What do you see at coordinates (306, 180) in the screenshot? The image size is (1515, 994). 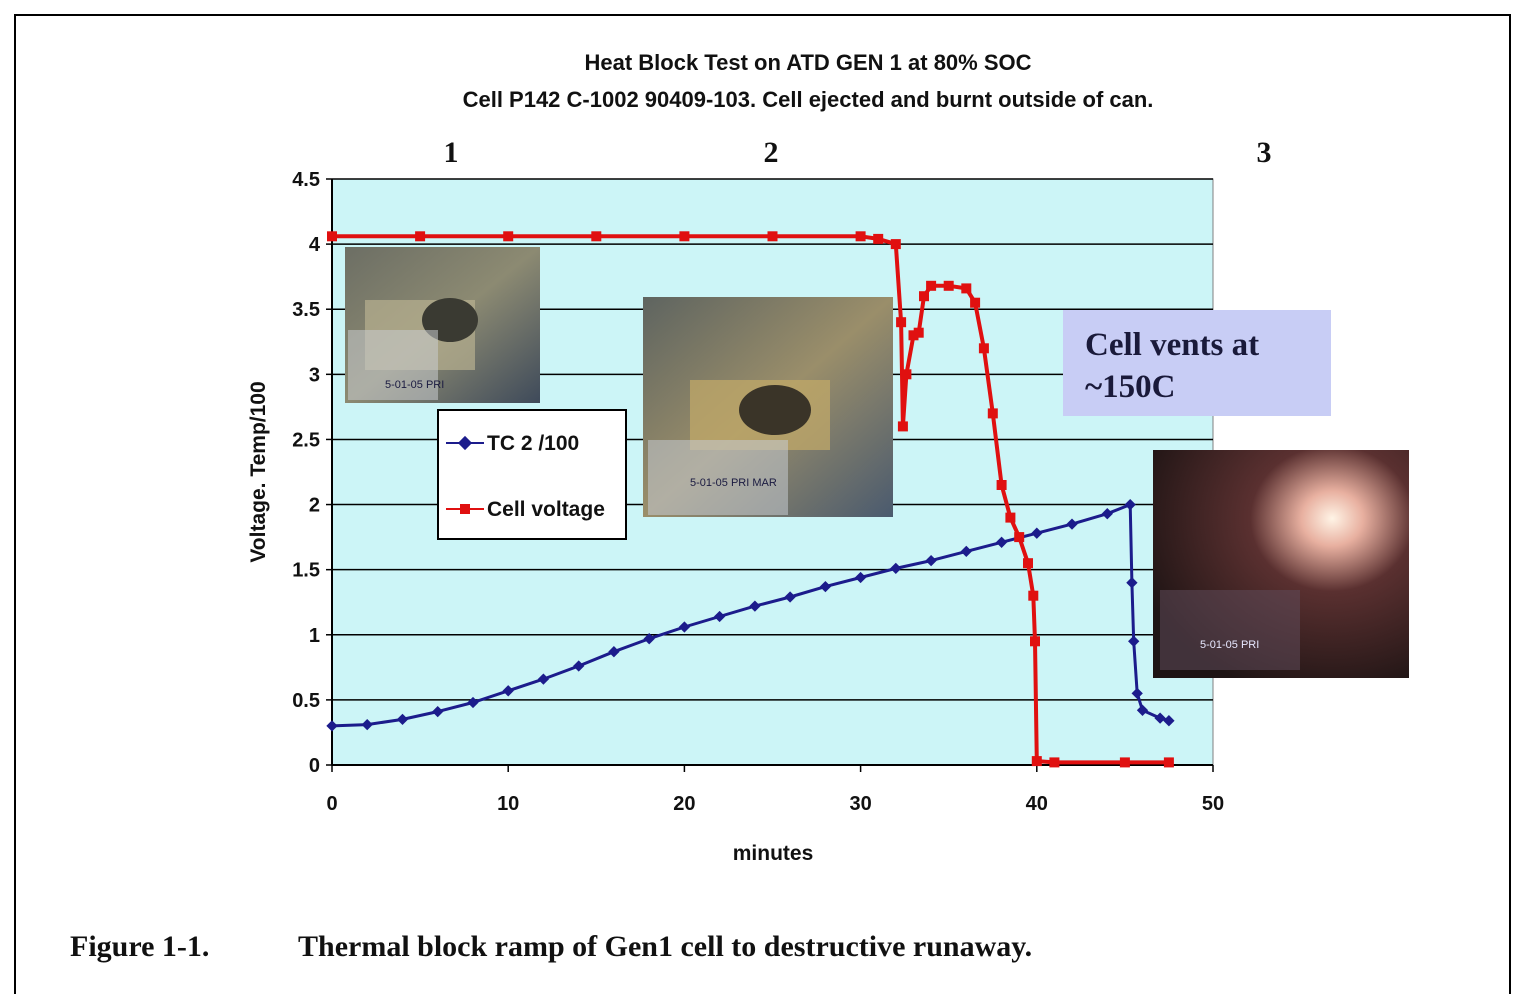 I see `y-tick-label-9: 4.5` at bounding box center [306, 180].